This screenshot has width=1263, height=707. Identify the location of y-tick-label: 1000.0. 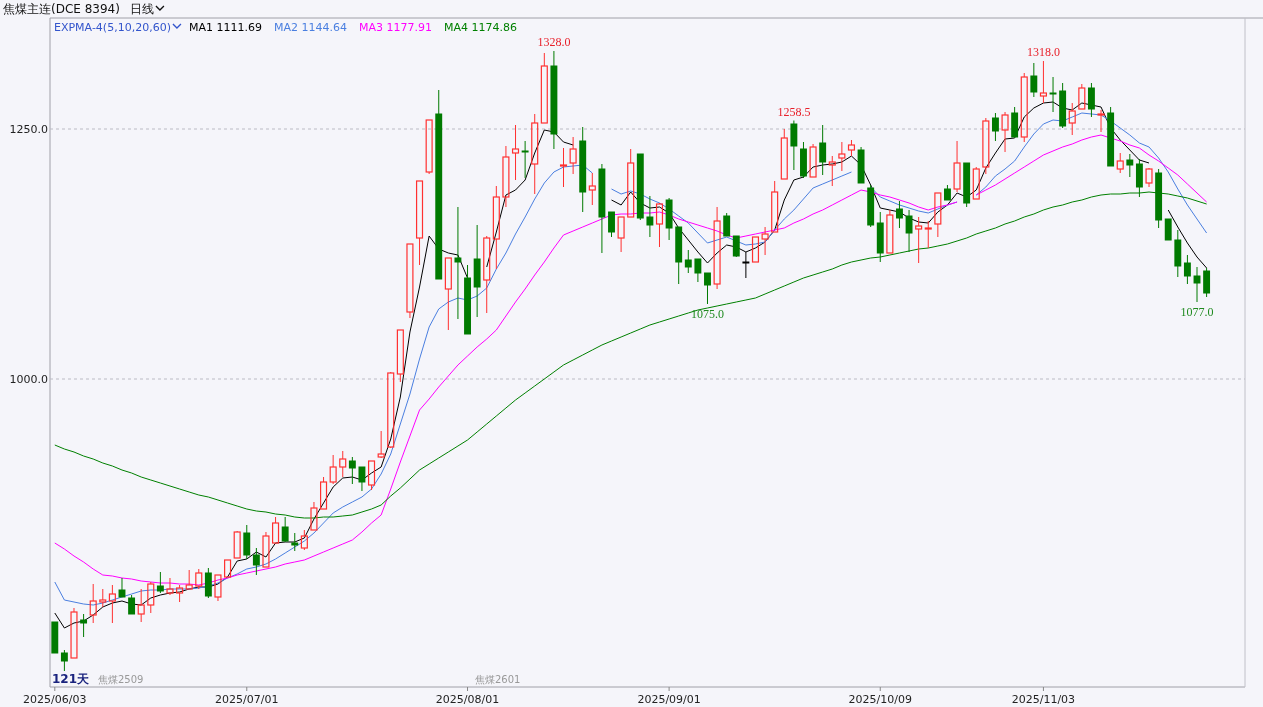
(28, 379).